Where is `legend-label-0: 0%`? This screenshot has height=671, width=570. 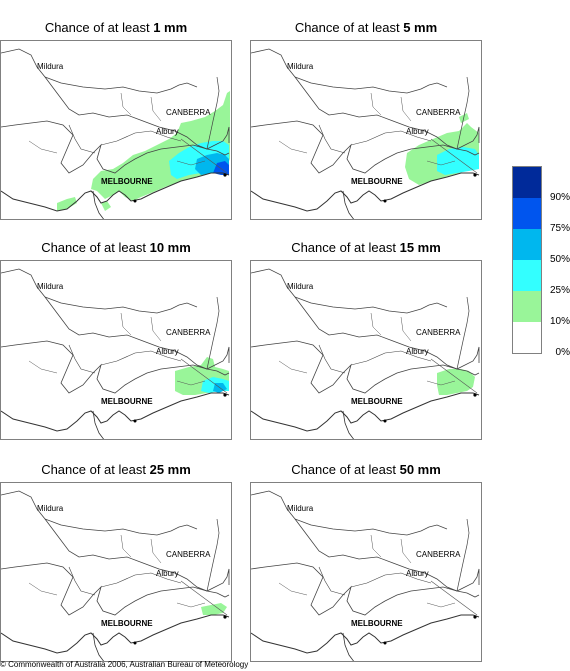
legend-label-0: 0% is located at coordinates (562, 352).